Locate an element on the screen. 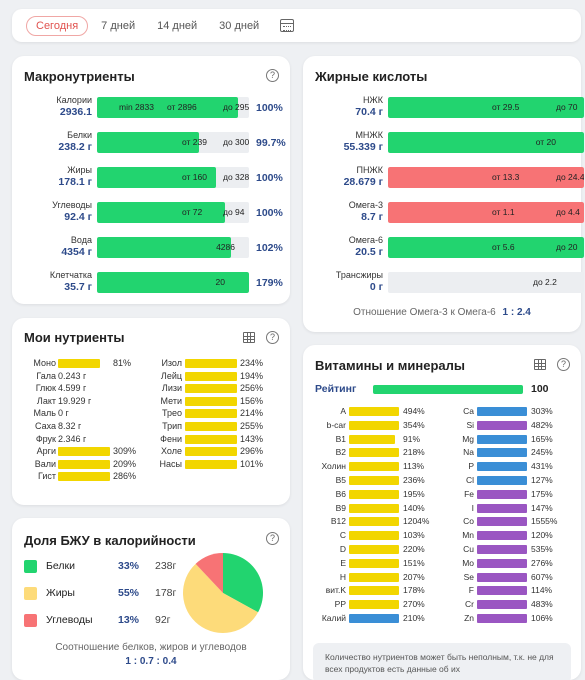 The width and height of the screenshot is (585, 680). vitamin-label: PP is located at coordinates (340, 604).